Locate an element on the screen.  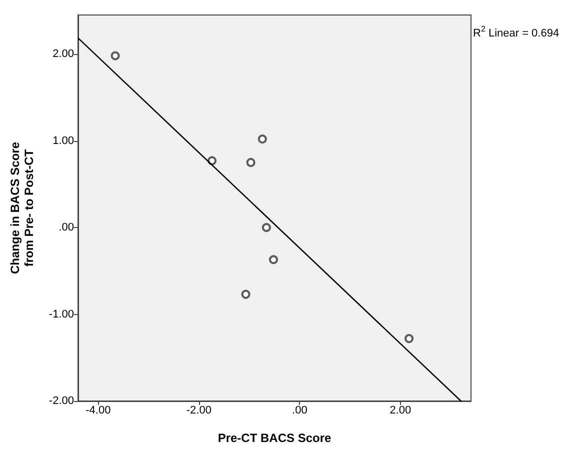
x-tick-label: 2.00 is located at coordinates (401, 410).